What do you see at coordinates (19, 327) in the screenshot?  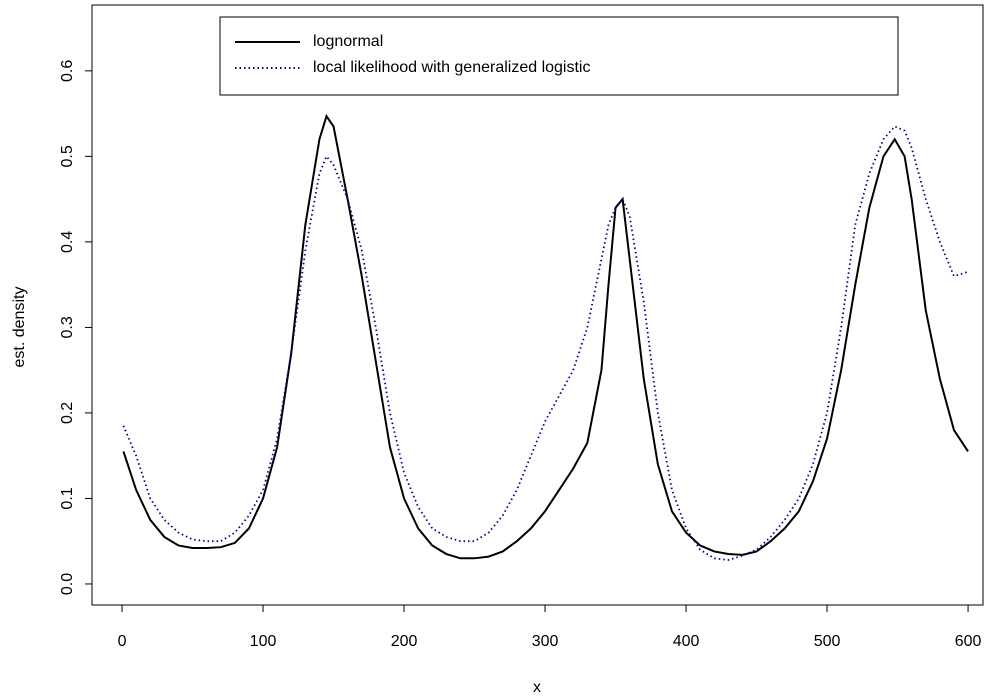 I see `y-axis-label: est. density` at bounding box center [19, 327].